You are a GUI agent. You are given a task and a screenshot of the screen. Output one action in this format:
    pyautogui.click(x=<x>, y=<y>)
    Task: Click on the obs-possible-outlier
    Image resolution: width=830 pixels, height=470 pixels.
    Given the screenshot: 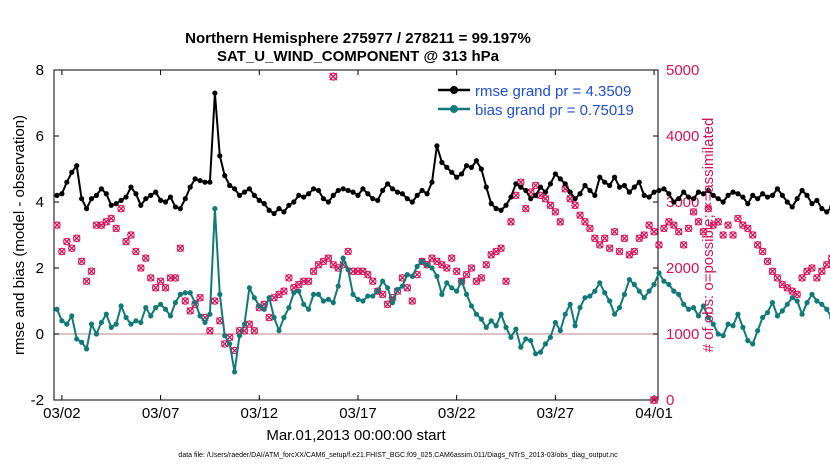 What is the action you would take?
    pyautogui.click(x=333, y=76)
    